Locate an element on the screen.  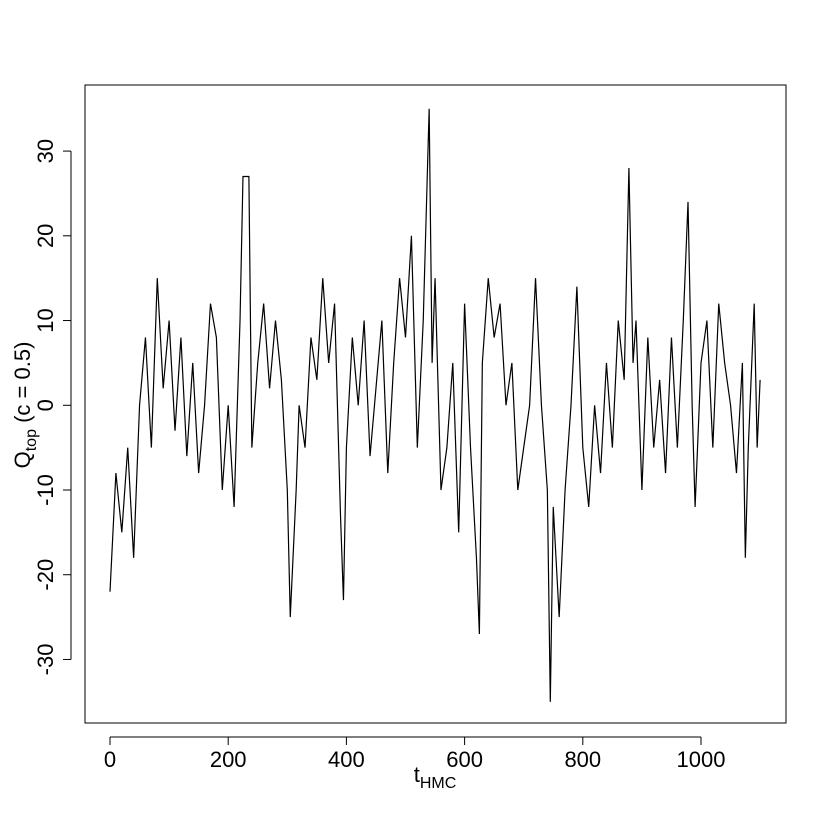
y-axis-label: Qtop (c = 0.5) is located at coordinates (25, 405).